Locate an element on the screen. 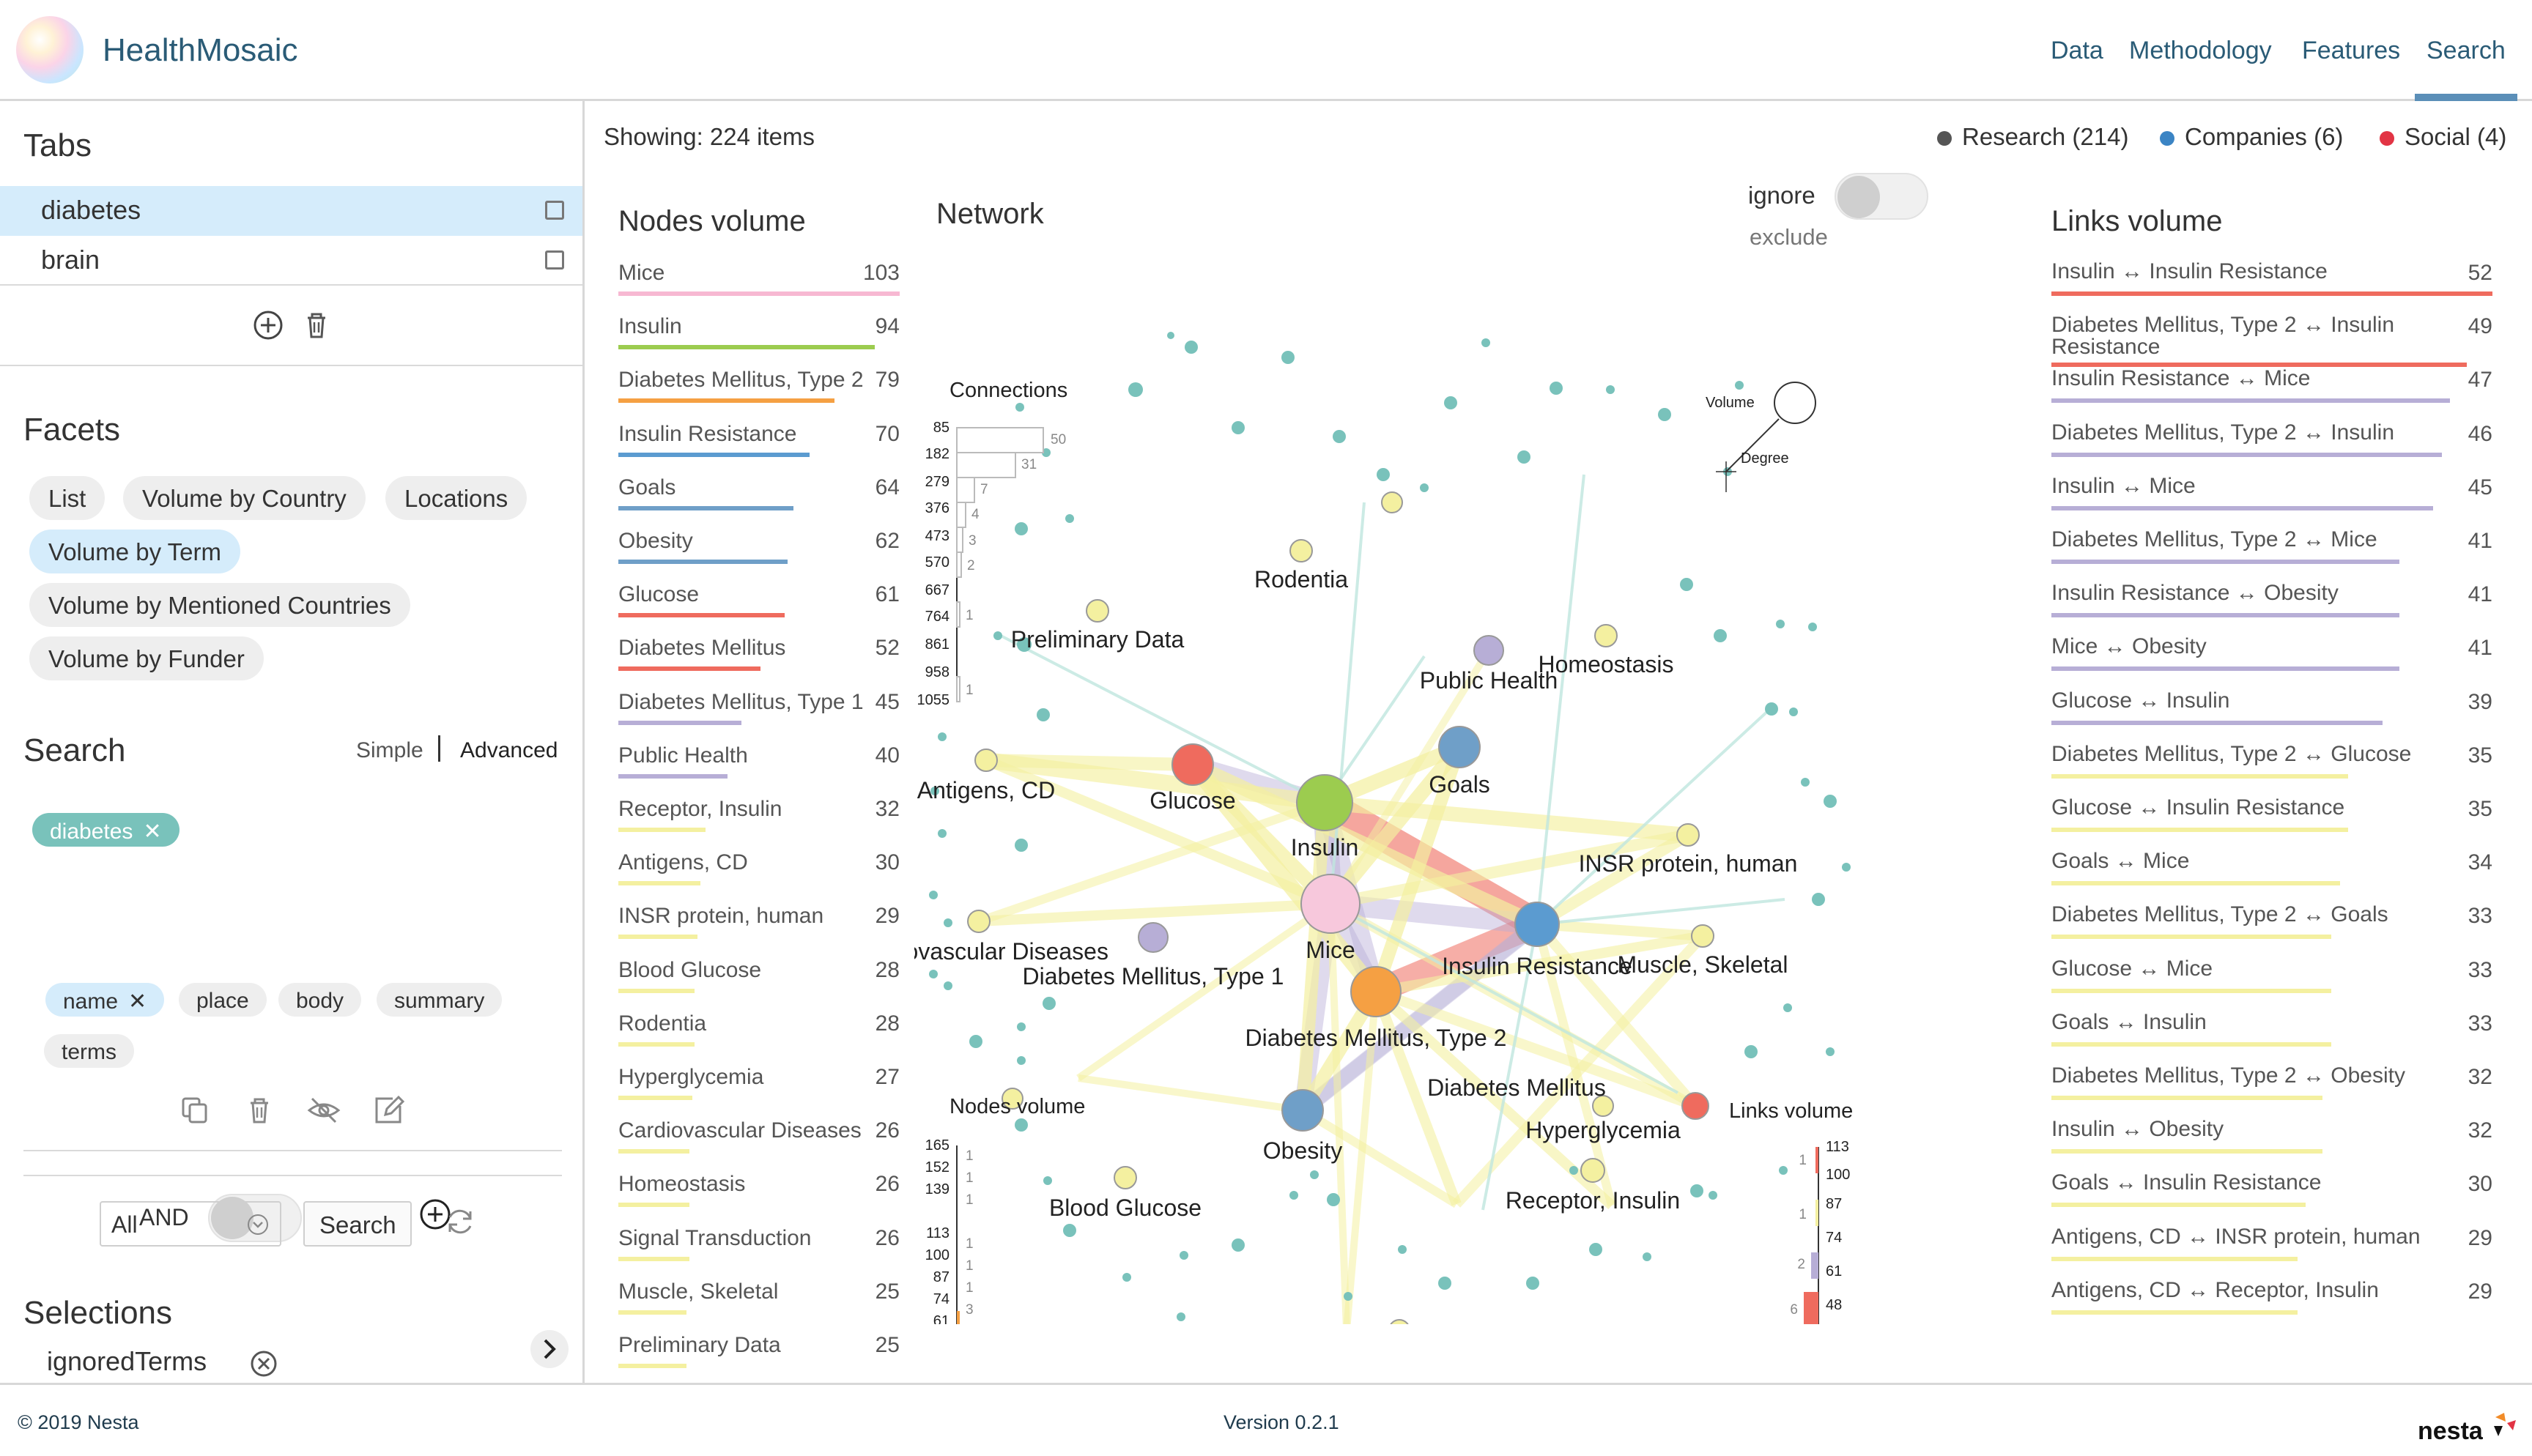 Image resolution: width=2532 pixels, height=1456 pixels. node-volume-row: Obesity 62 is located at coordinates (759, 547).